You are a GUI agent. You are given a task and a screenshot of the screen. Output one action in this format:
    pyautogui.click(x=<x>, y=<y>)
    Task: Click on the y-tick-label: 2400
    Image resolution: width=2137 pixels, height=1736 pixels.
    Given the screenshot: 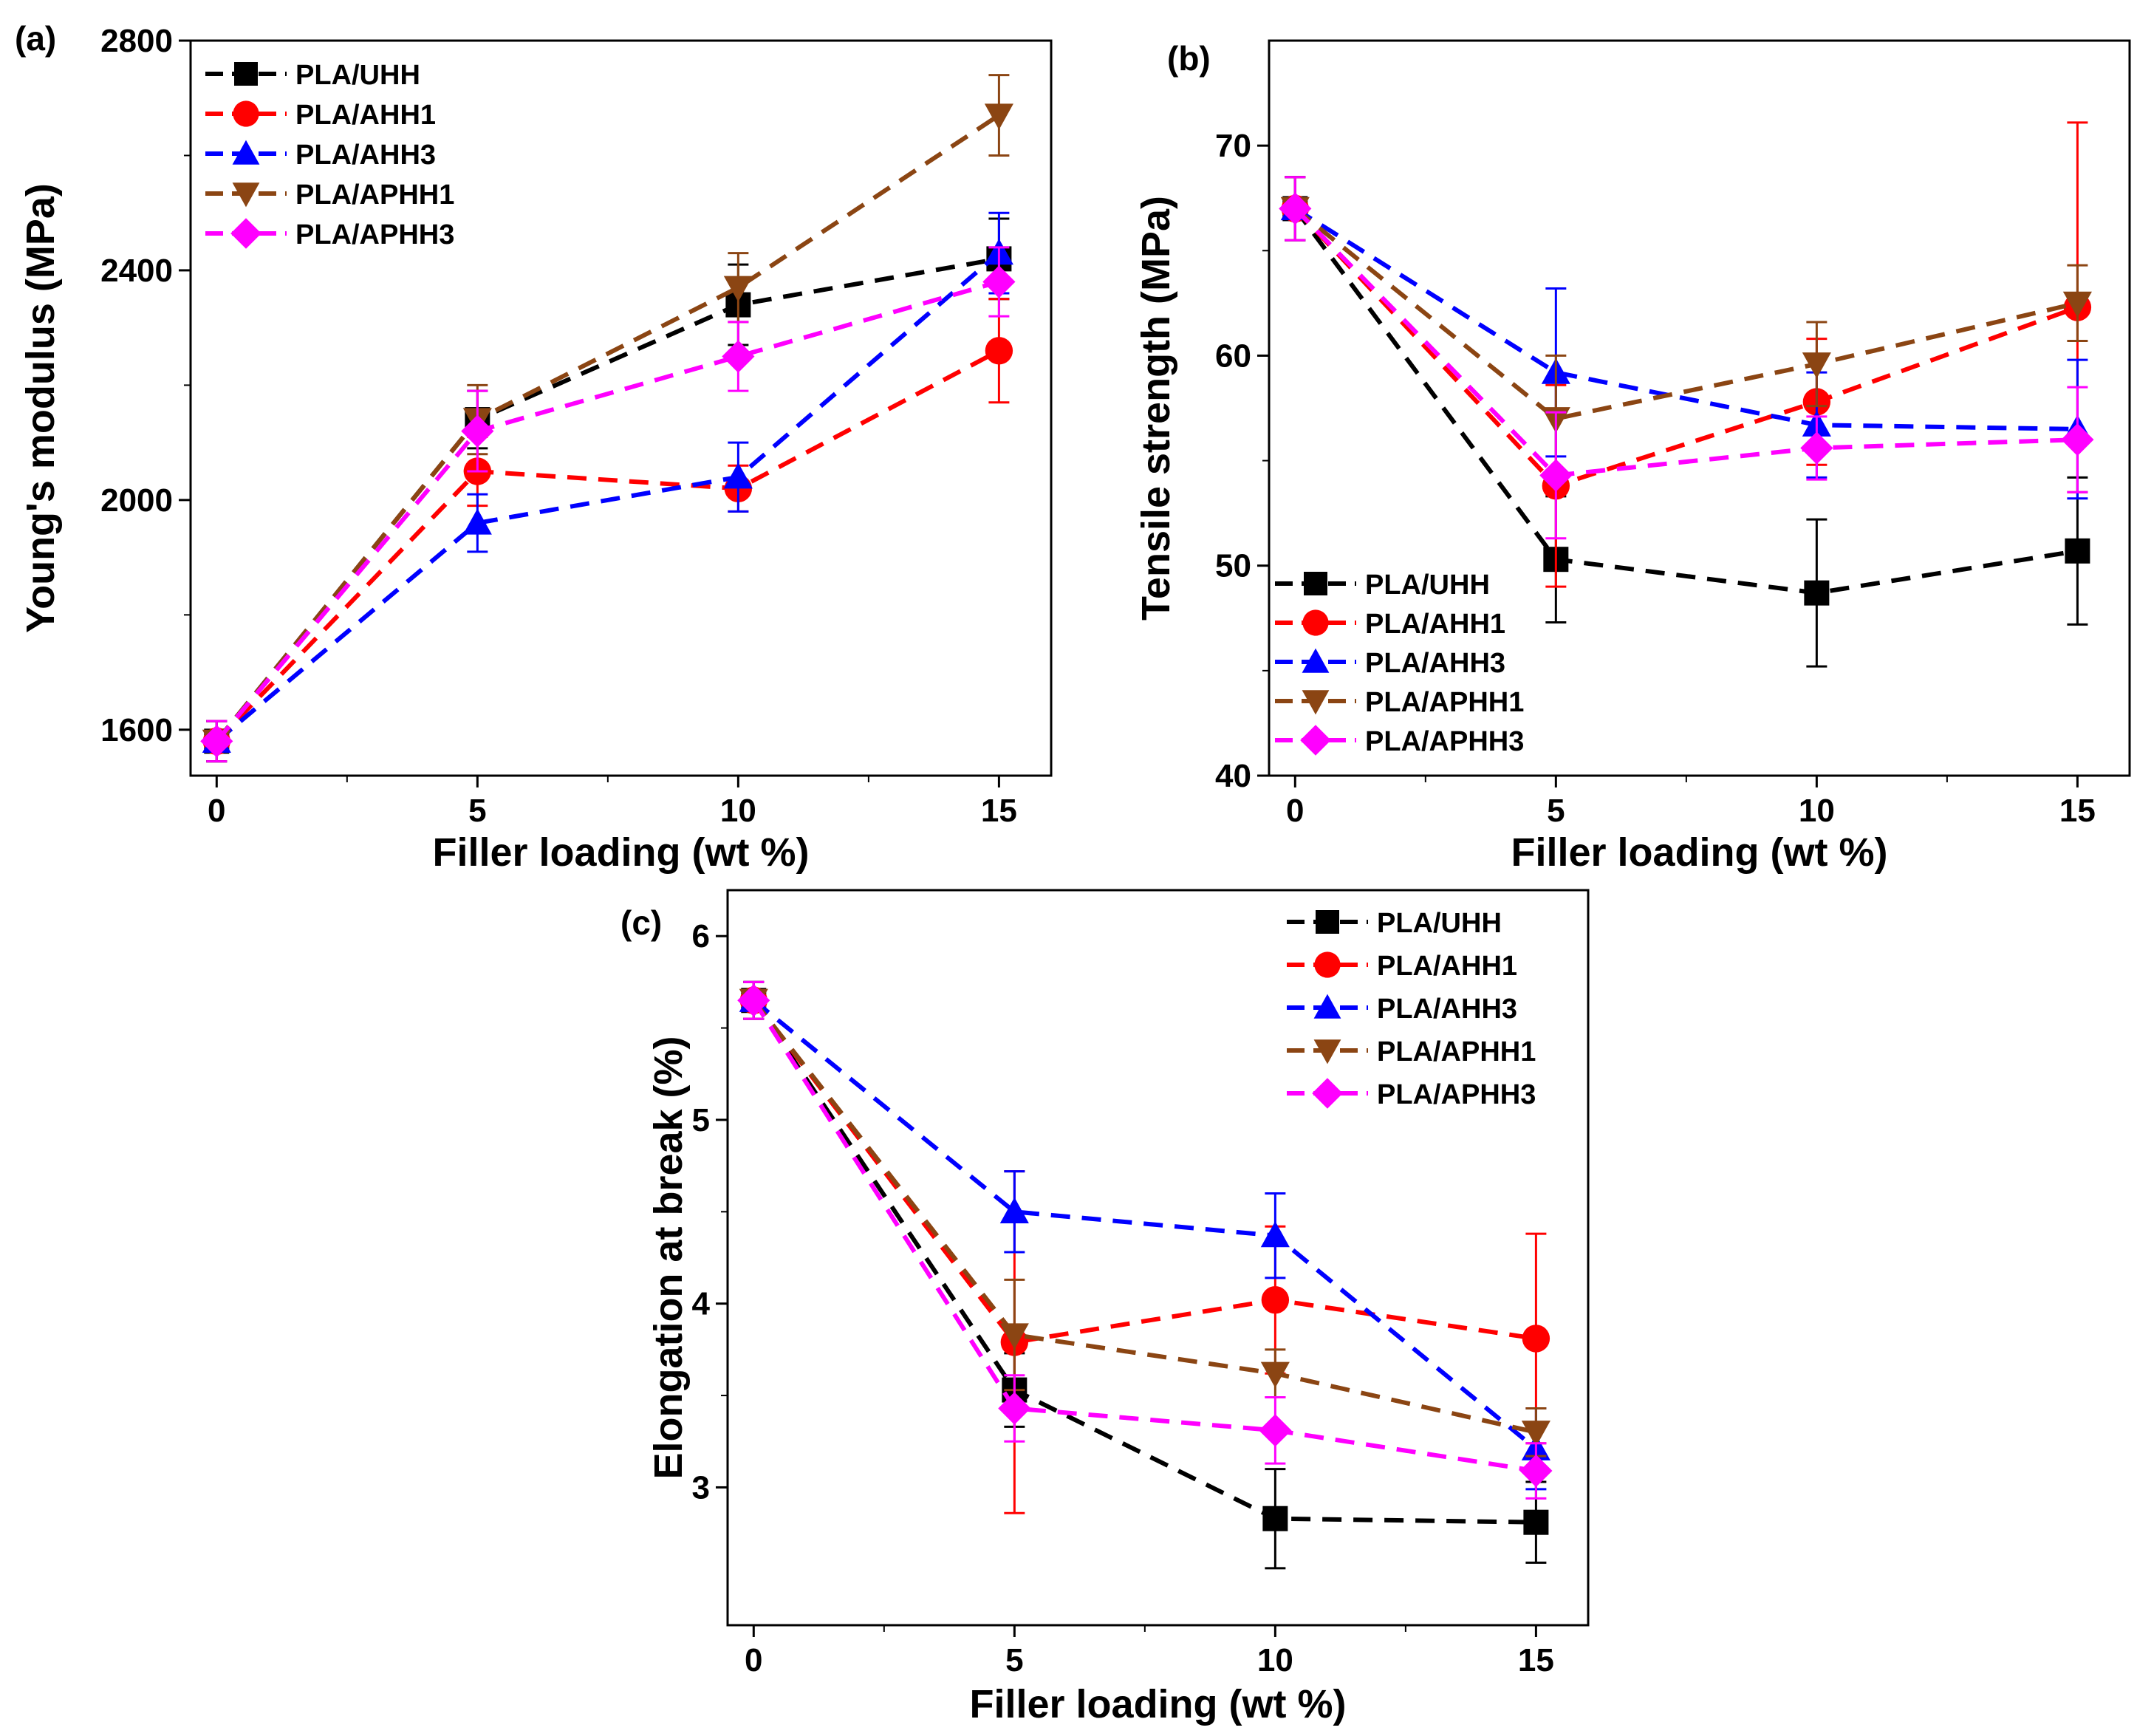 What is the action you would take?
    pyautogui.click(x=136, y=271)
    